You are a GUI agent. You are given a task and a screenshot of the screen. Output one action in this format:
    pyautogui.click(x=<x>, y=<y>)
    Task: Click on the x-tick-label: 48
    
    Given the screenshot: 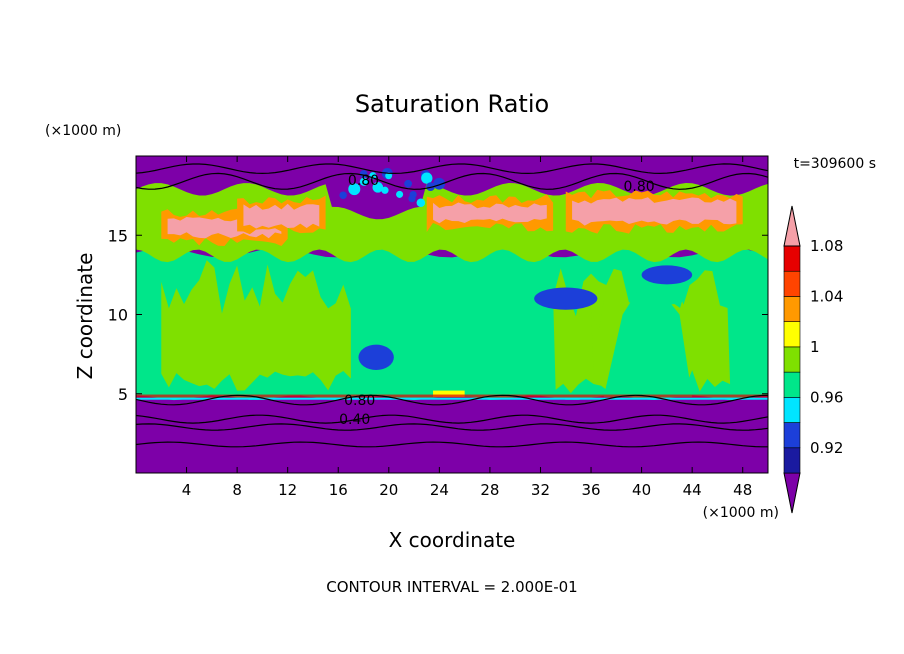 What is the action you would take?
    pyautogui.click(x=742, y=490)
    